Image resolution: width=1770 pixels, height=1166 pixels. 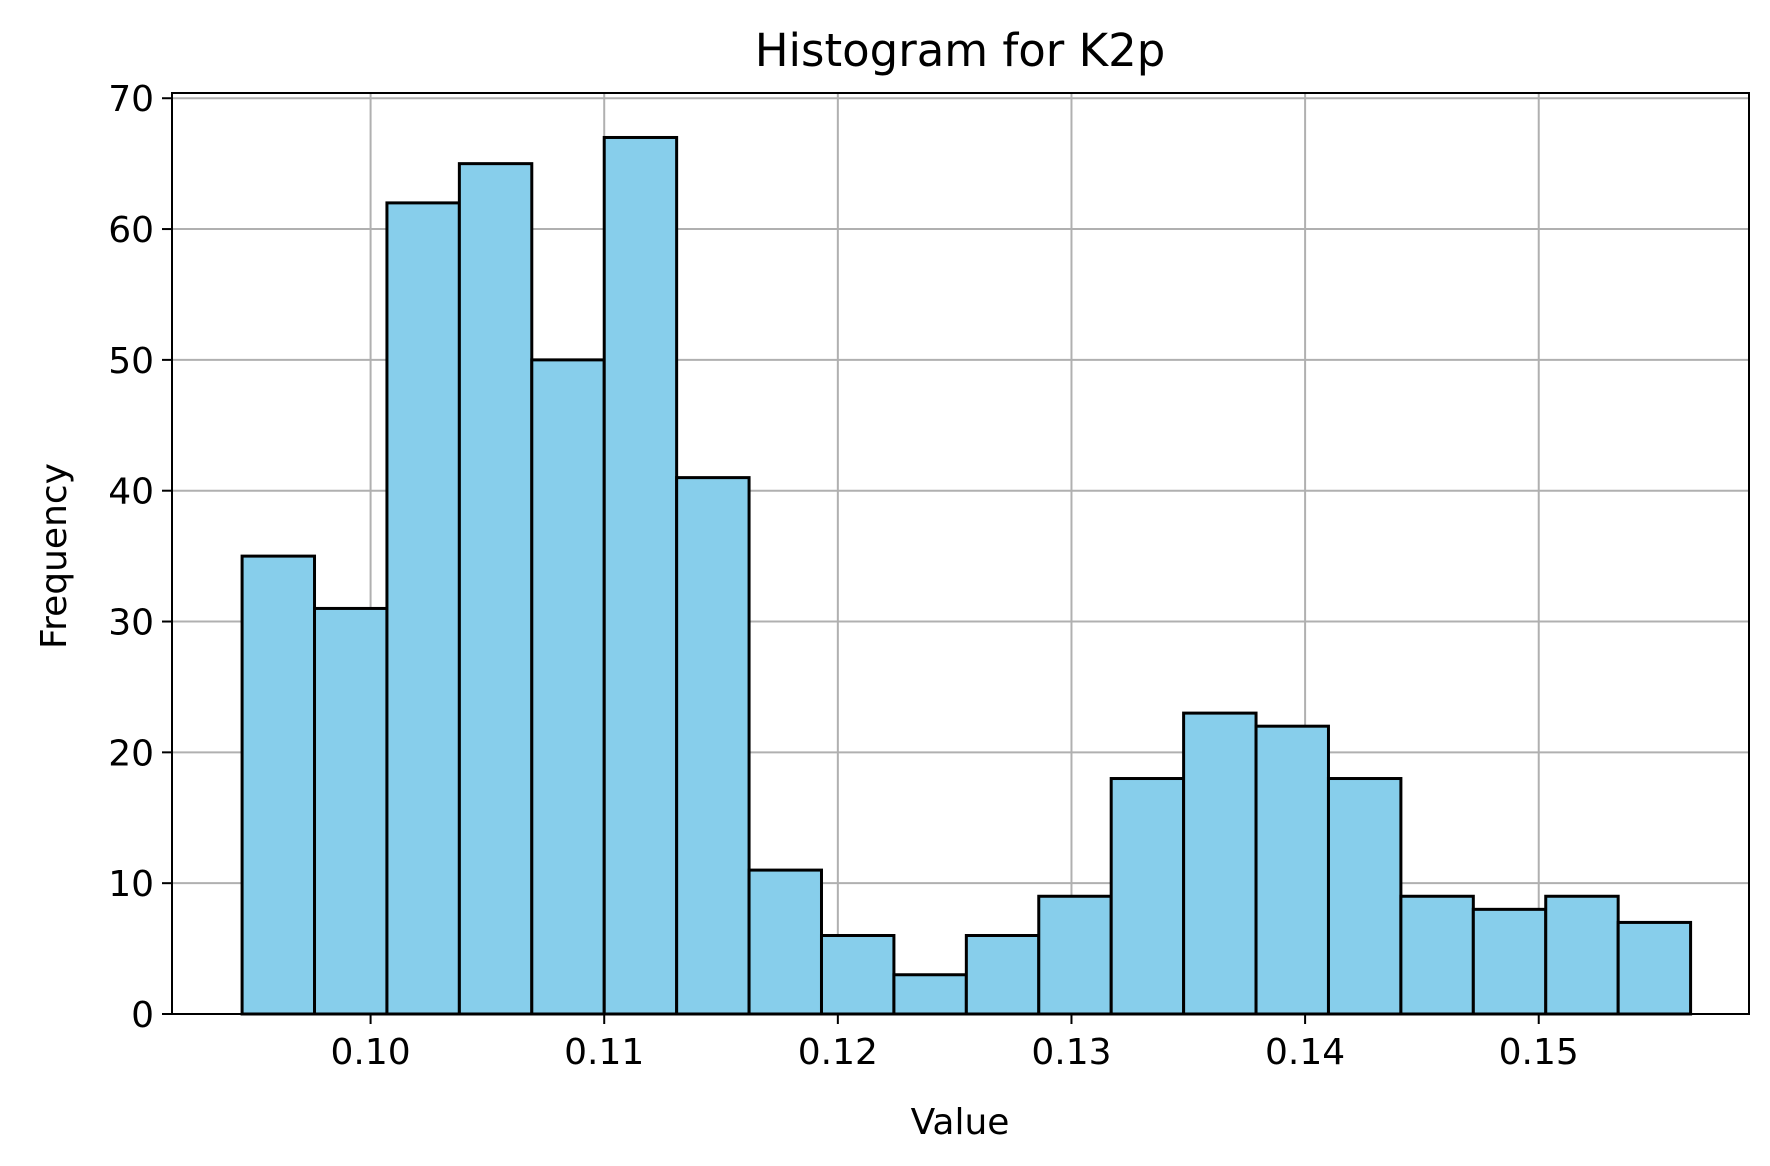 I want to click on y-tick-label: 50, so click(x=131, y=361).